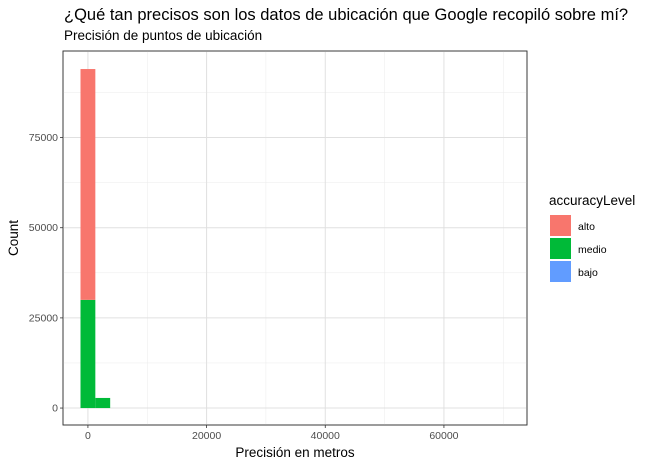 The width and height of the screenshot is (657, 466). Describe the element at coordinates (43, 228) in the screenshot. I see `y-tick-label: 50000` at that location.